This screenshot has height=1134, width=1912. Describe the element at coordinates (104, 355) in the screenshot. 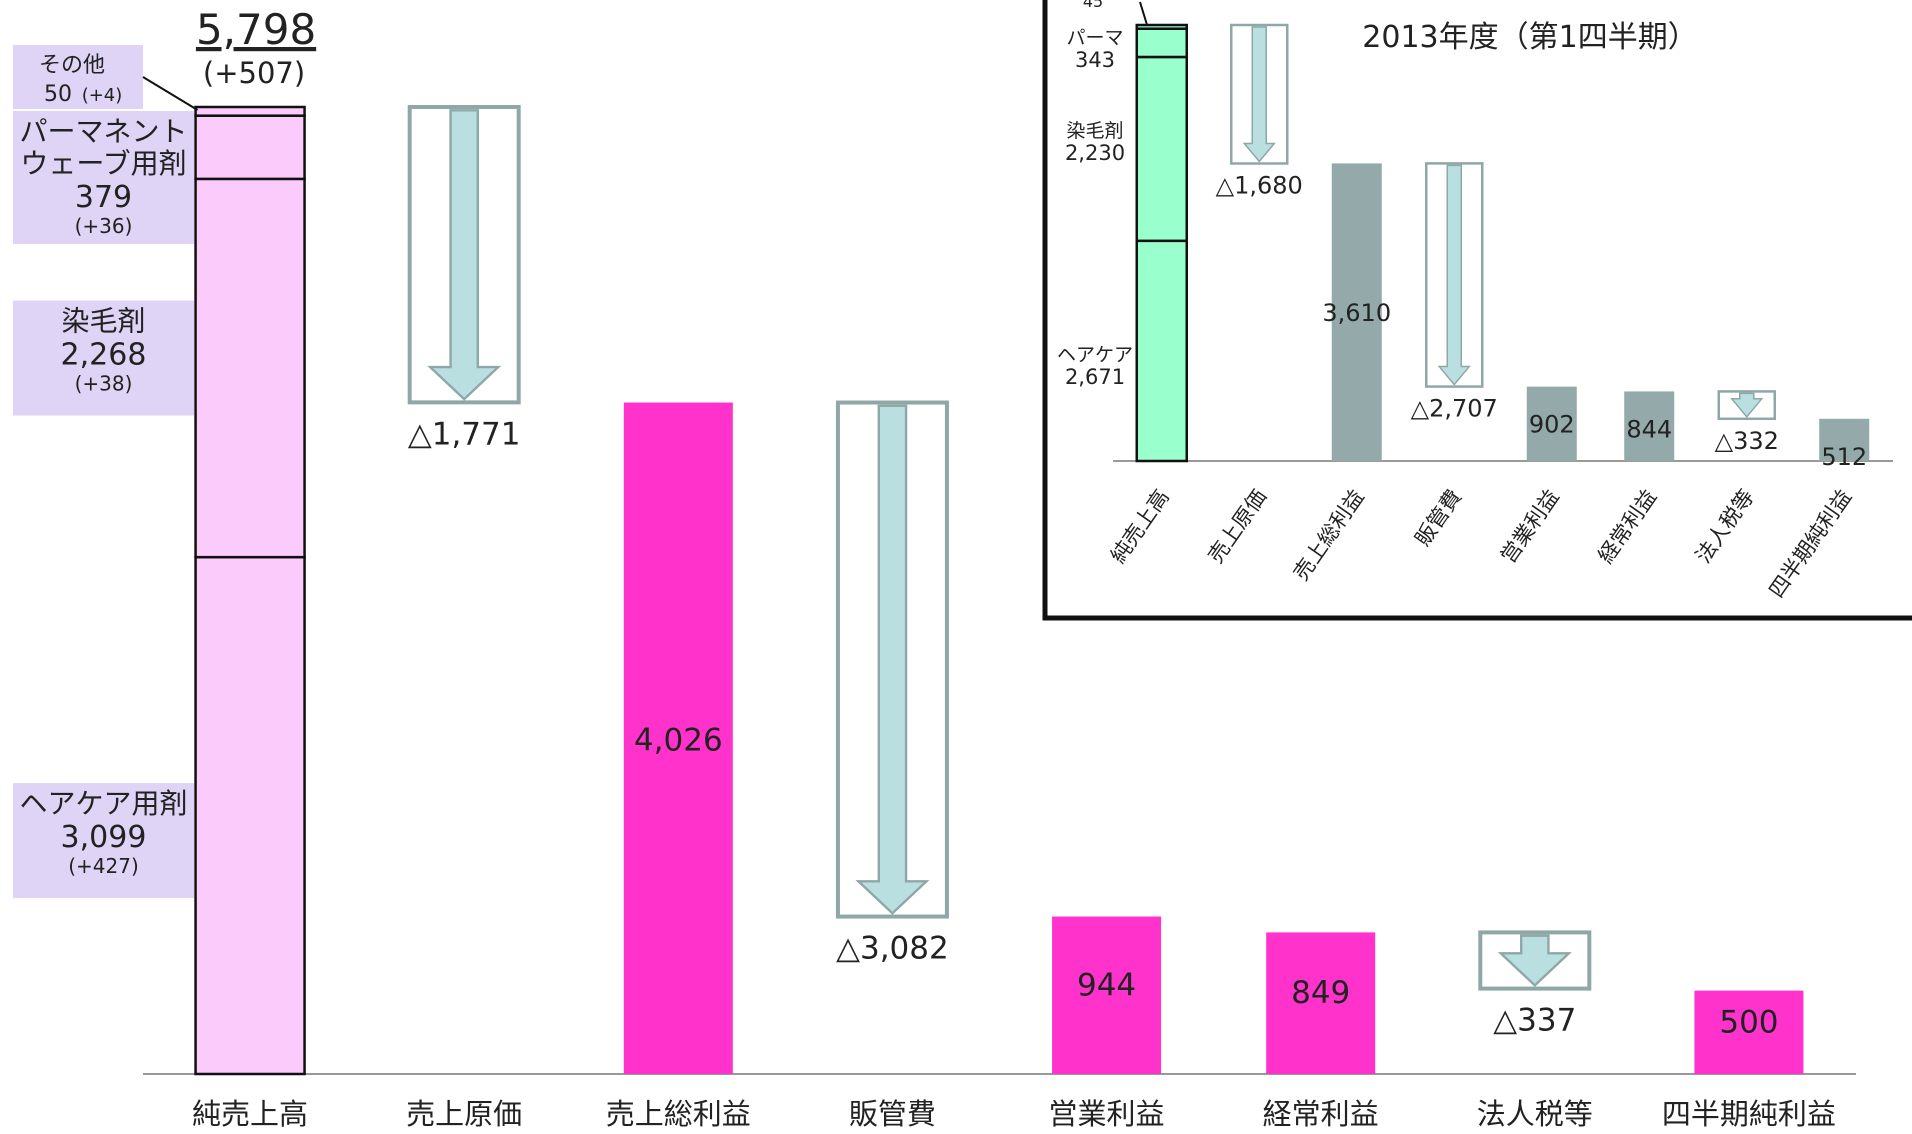

I see `segment-value-label: 2,268` at that location.